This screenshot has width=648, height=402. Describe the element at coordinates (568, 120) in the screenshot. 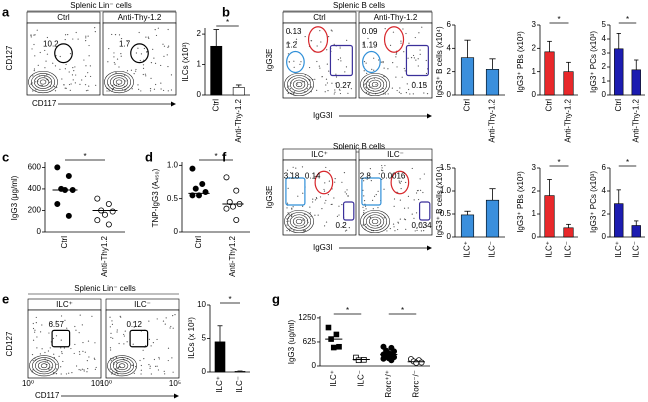

I see `x-tick-label: Anti-Thy-1.2` at that location.